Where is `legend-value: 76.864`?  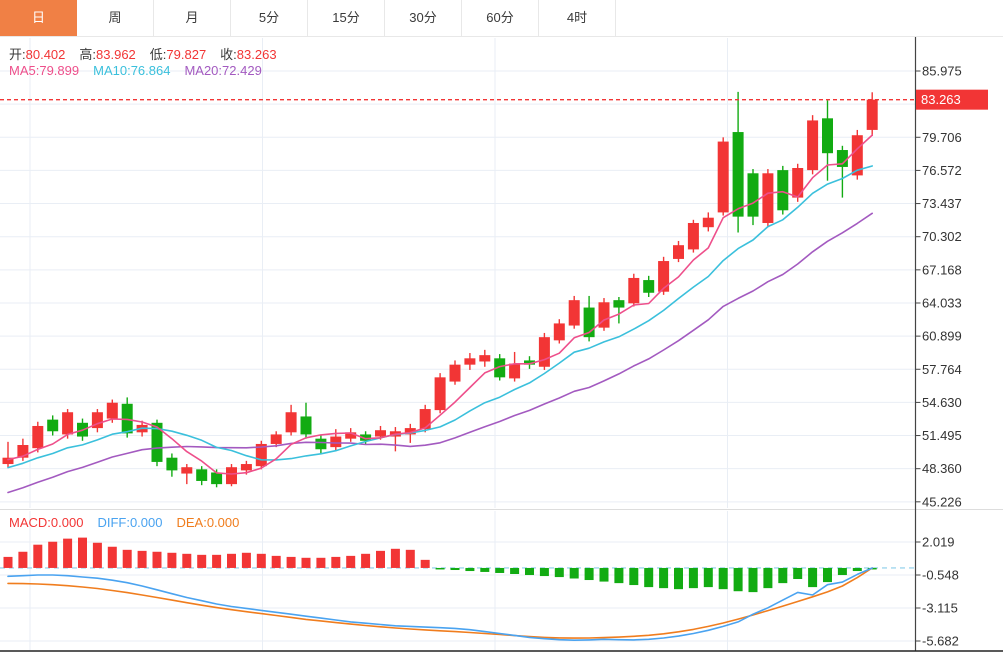 legend-value: 76.864 is located at coordinates (150, 70).